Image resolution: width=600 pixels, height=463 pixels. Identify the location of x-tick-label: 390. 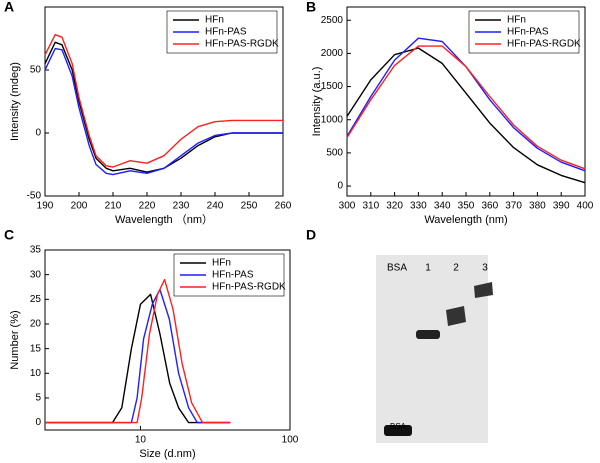
(561, 206).